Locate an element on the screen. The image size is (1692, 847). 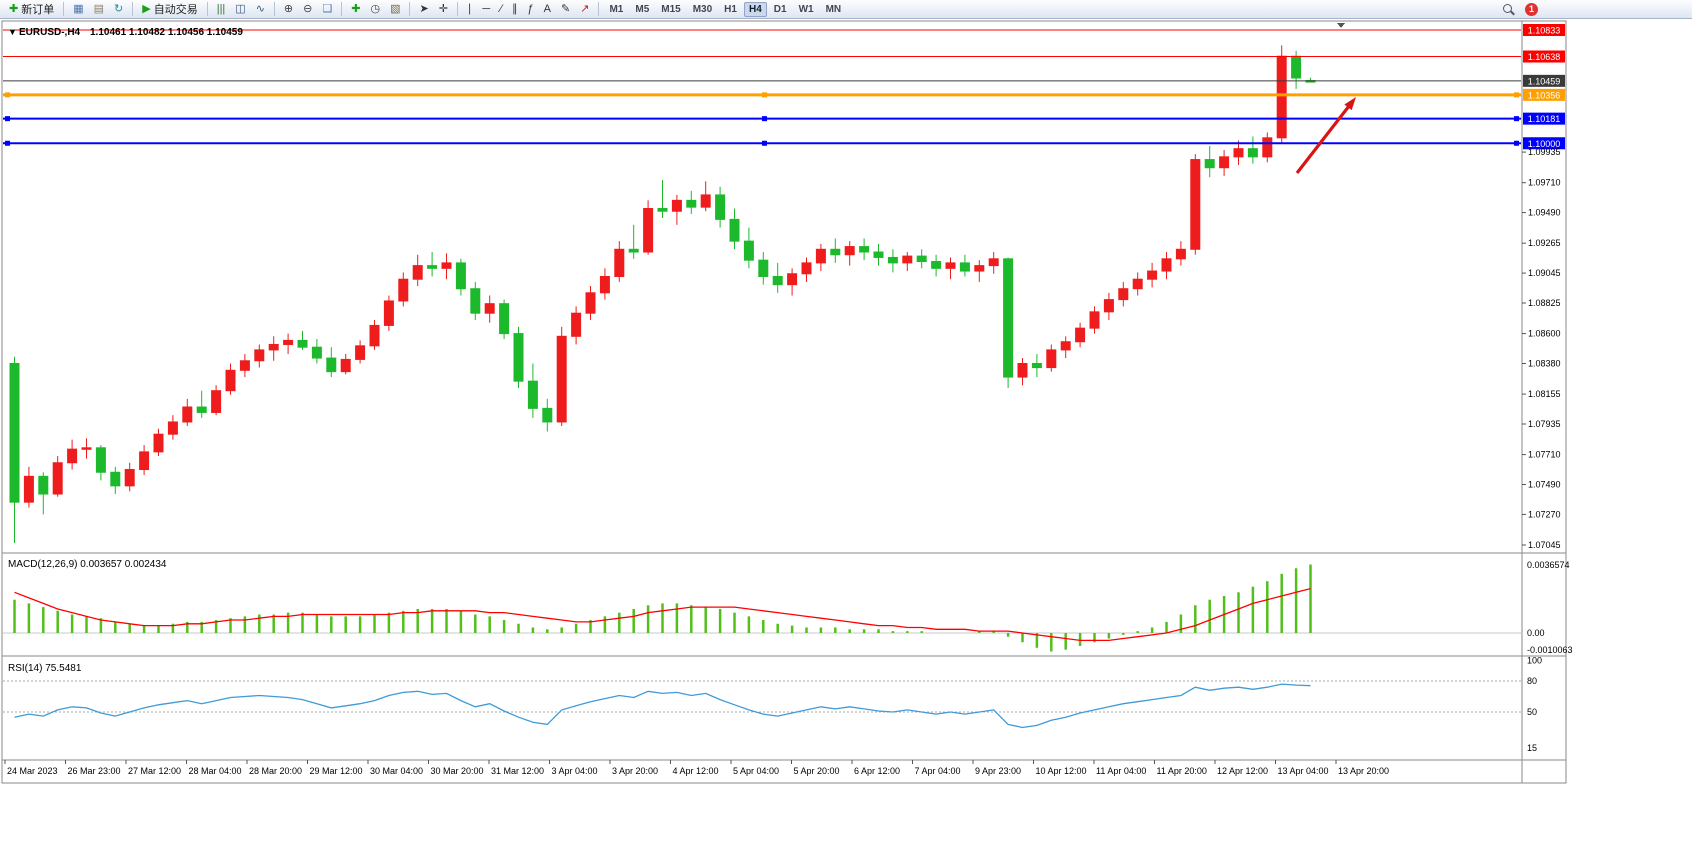
periods-button: ◷ is located at coordinates (375, 9).